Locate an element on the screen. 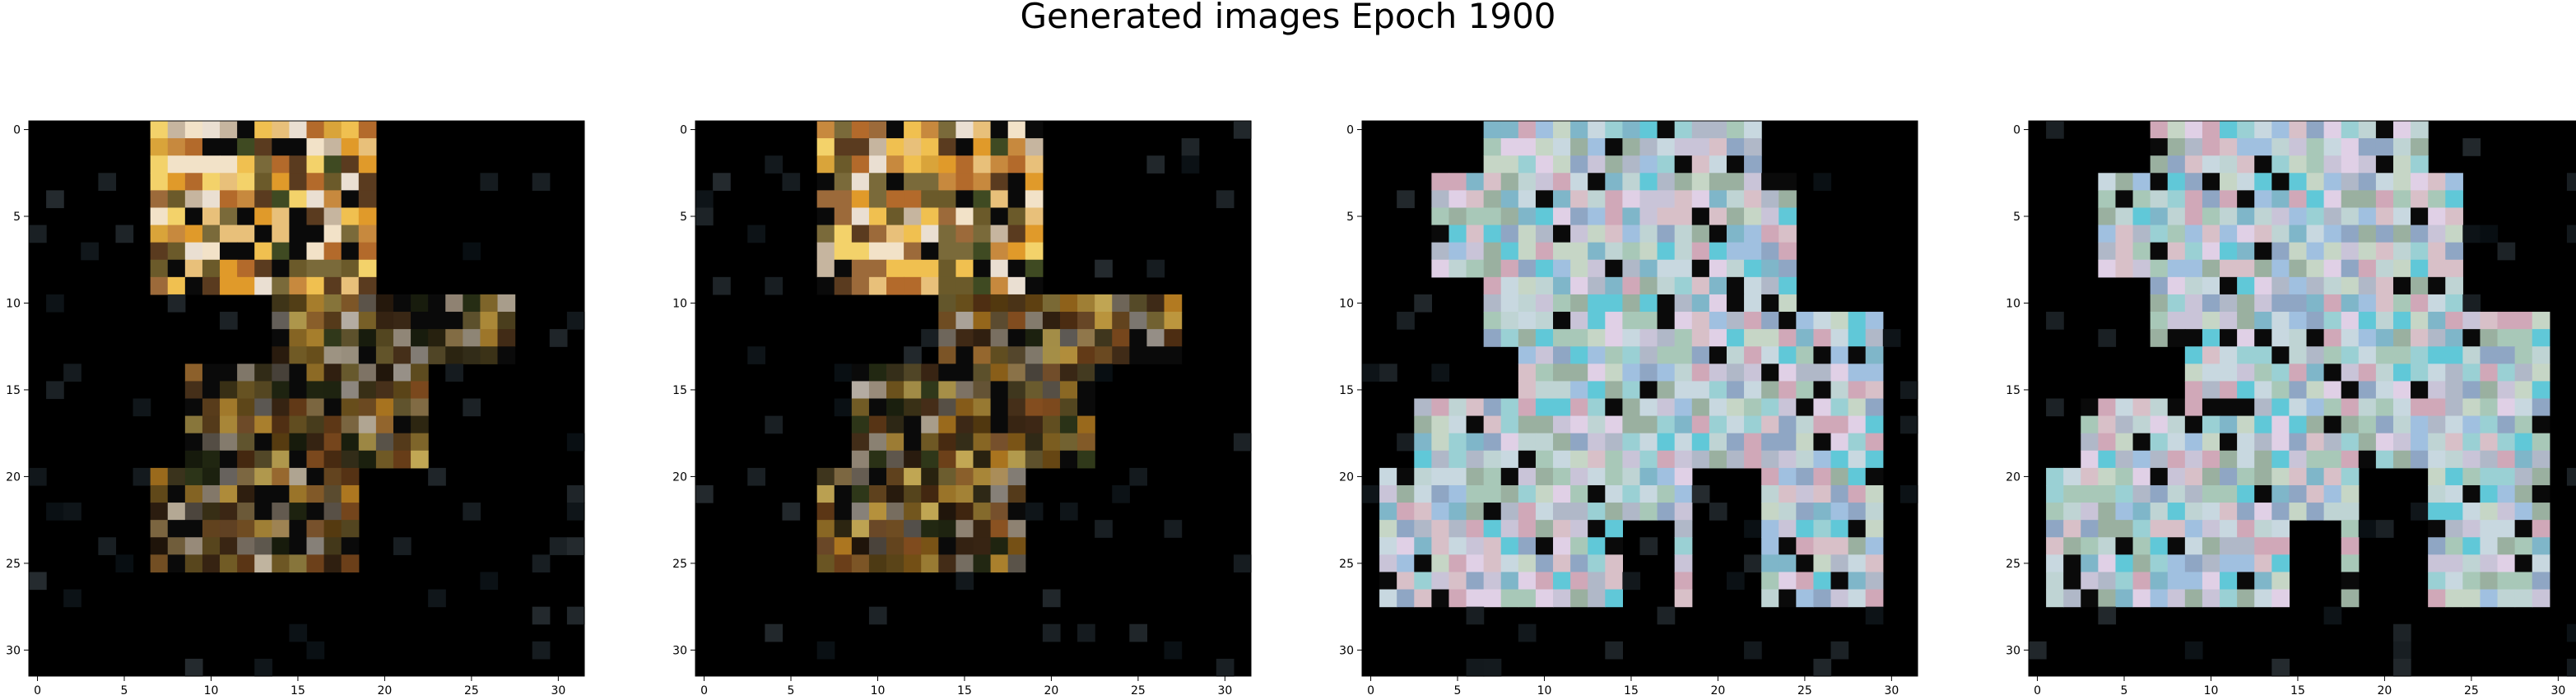 Image resolution: width=2576 pixels, height=695 pixels. x-tick-label: 15 is located at coordinates (2297, 689).